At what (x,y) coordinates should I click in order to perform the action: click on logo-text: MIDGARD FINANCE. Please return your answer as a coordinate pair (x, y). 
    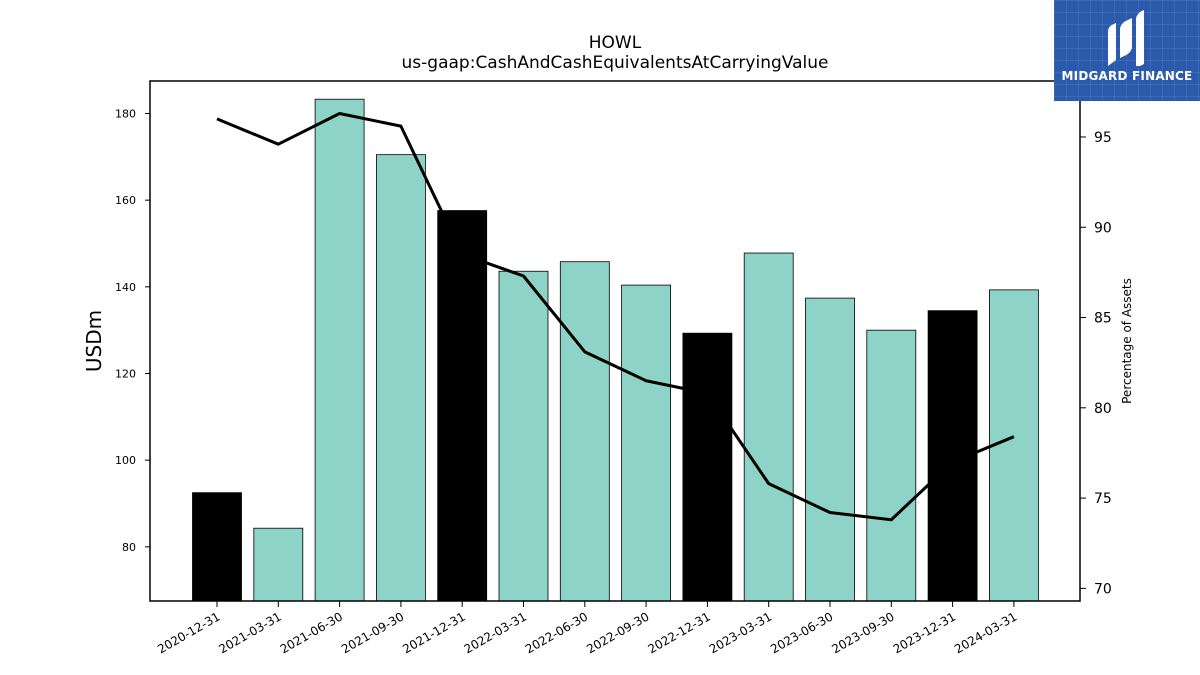
    Looking at the image, I should click on (1127, 76).